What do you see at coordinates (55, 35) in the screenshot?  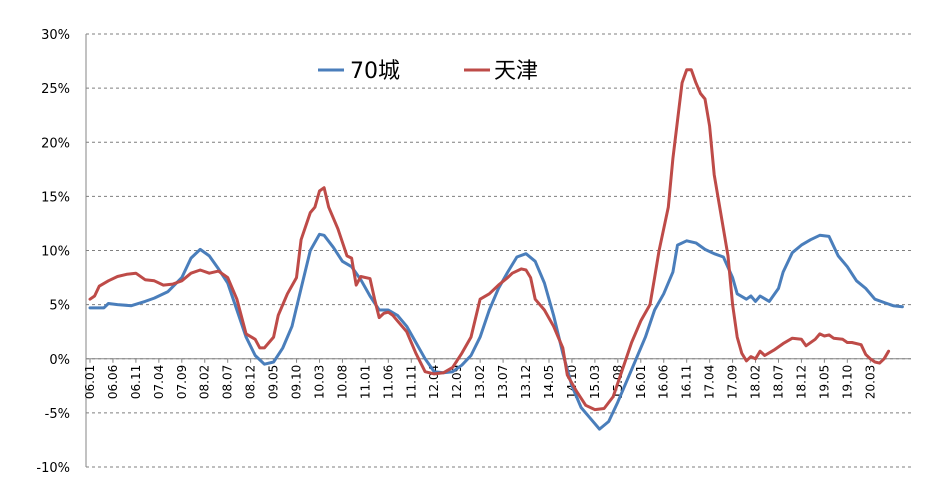 I see `y-tick-label: 30%` at bounding box center [55, 35].